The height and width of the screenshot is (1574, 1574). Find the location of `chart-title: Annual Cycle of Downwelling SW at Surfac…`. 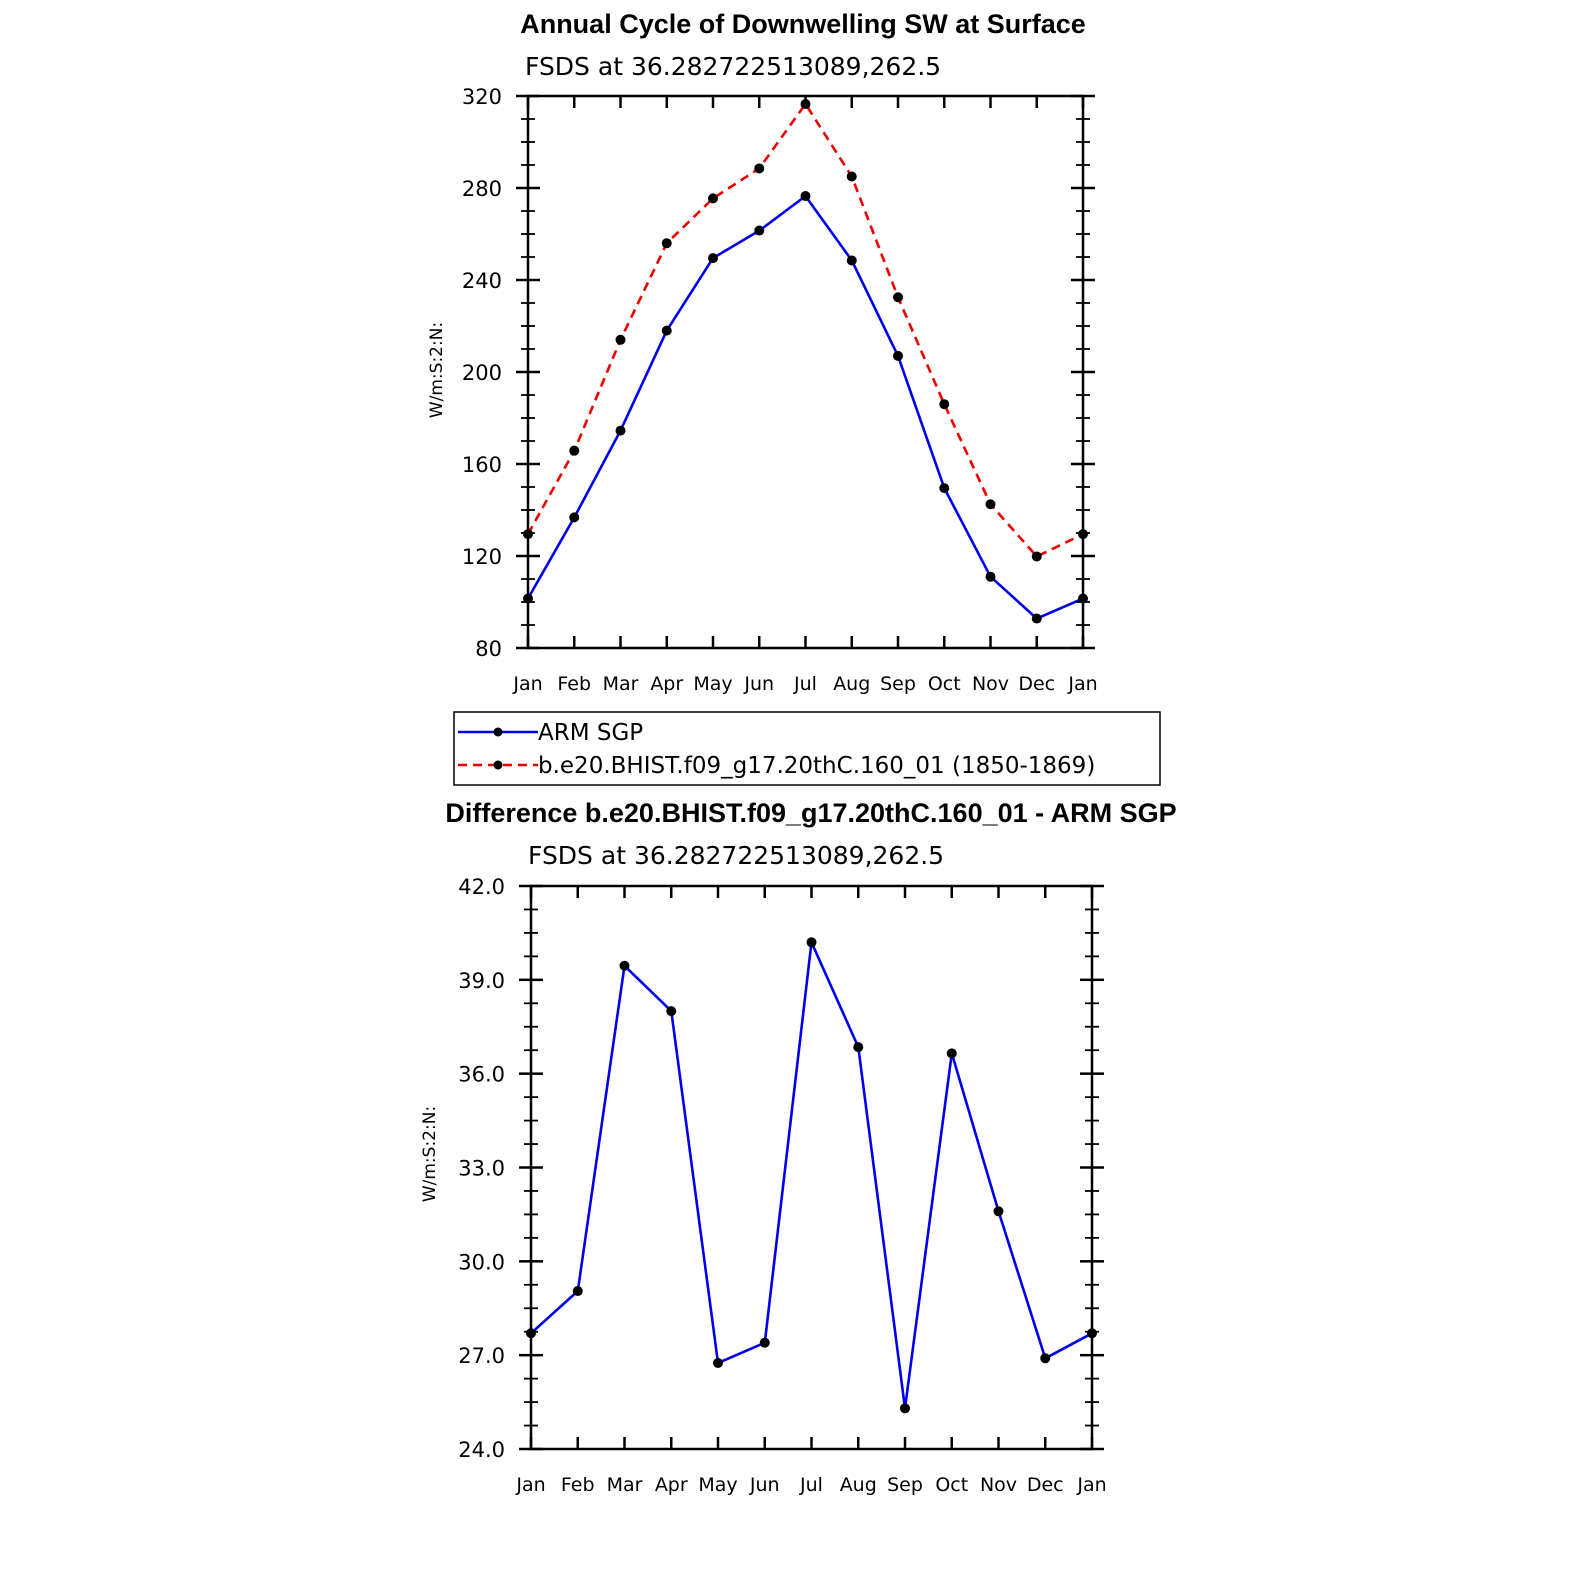

chart-title: Annual Cycle of Downwelling SW at Surfac… is located at coordinates (803, 24).